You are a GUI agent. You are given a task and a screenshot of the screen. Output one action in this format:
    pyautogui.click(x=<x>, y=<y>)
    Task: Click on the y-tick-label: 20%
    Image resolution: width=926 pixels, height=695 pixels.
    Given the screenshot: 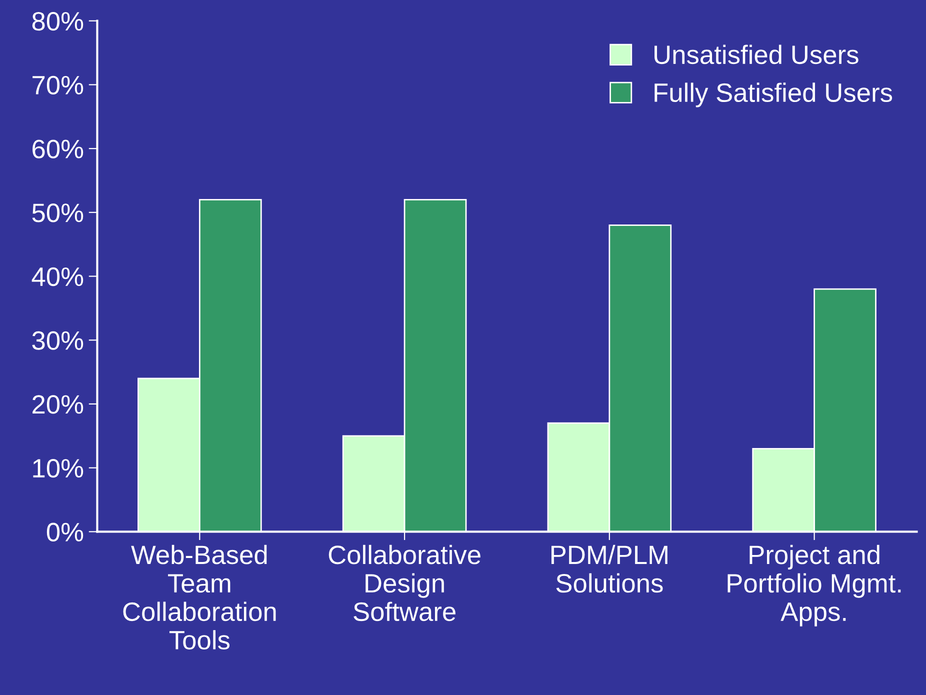 What is the action you would take?
    pyautogui.click(x=58, y=404)
    